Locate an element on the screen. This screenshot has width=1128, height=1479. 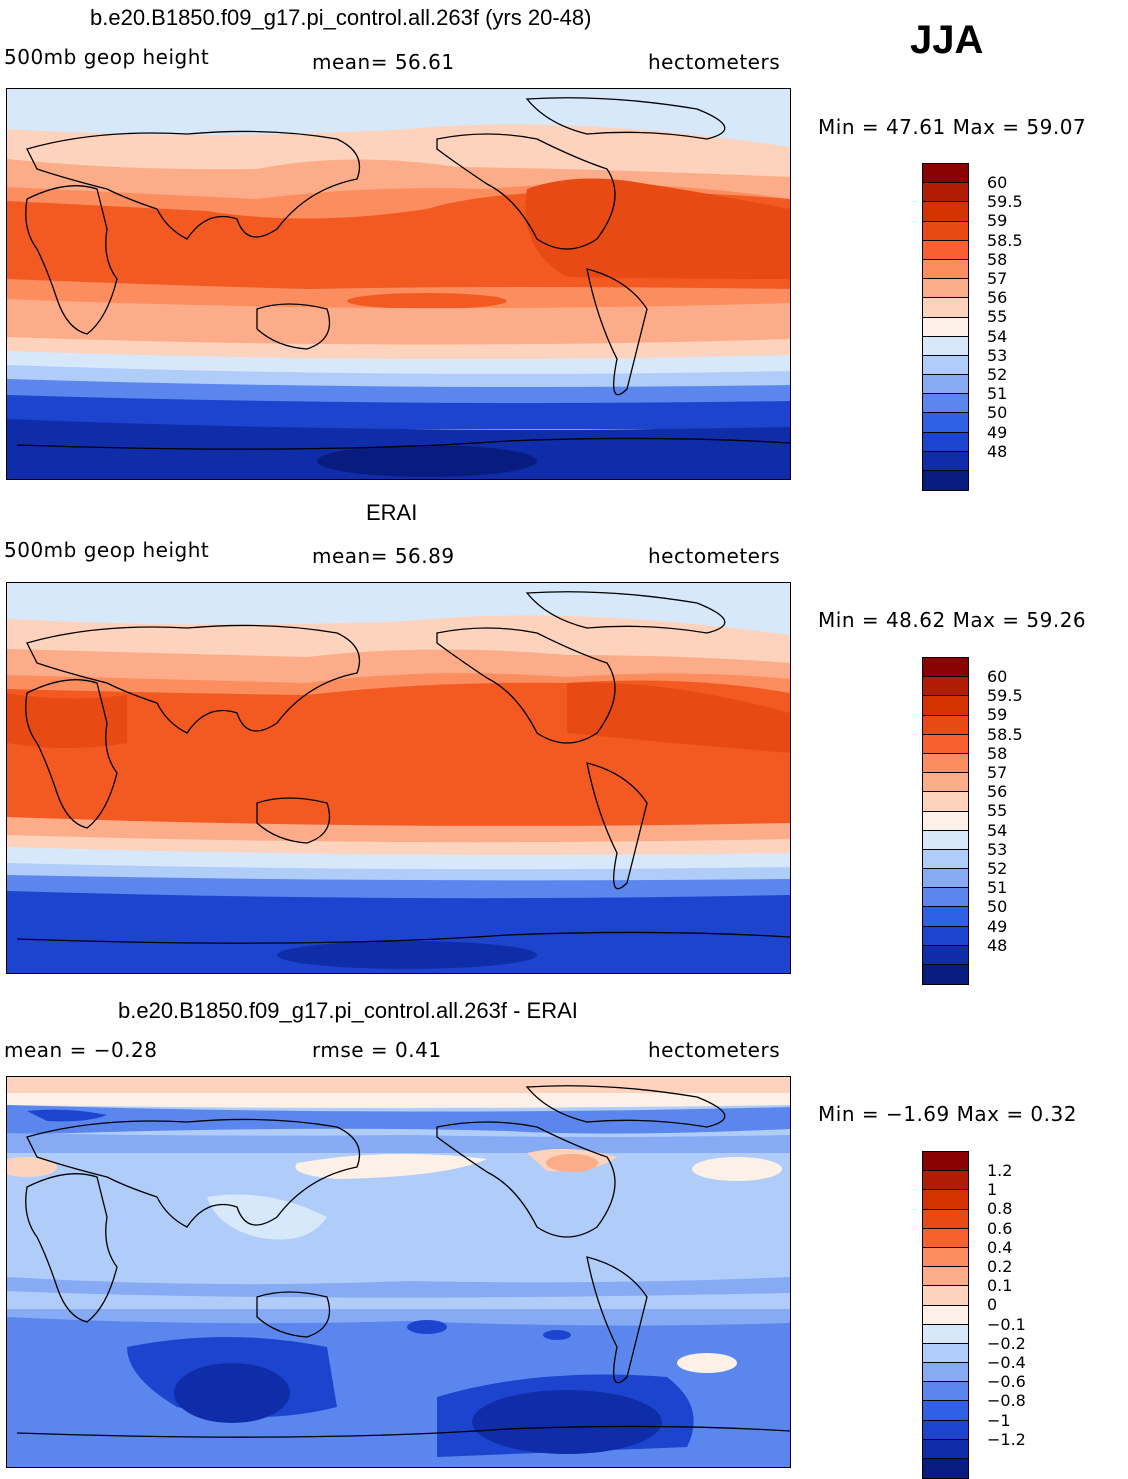
colorbar-tick-label: 0 is located at coordinates (992, 1305).